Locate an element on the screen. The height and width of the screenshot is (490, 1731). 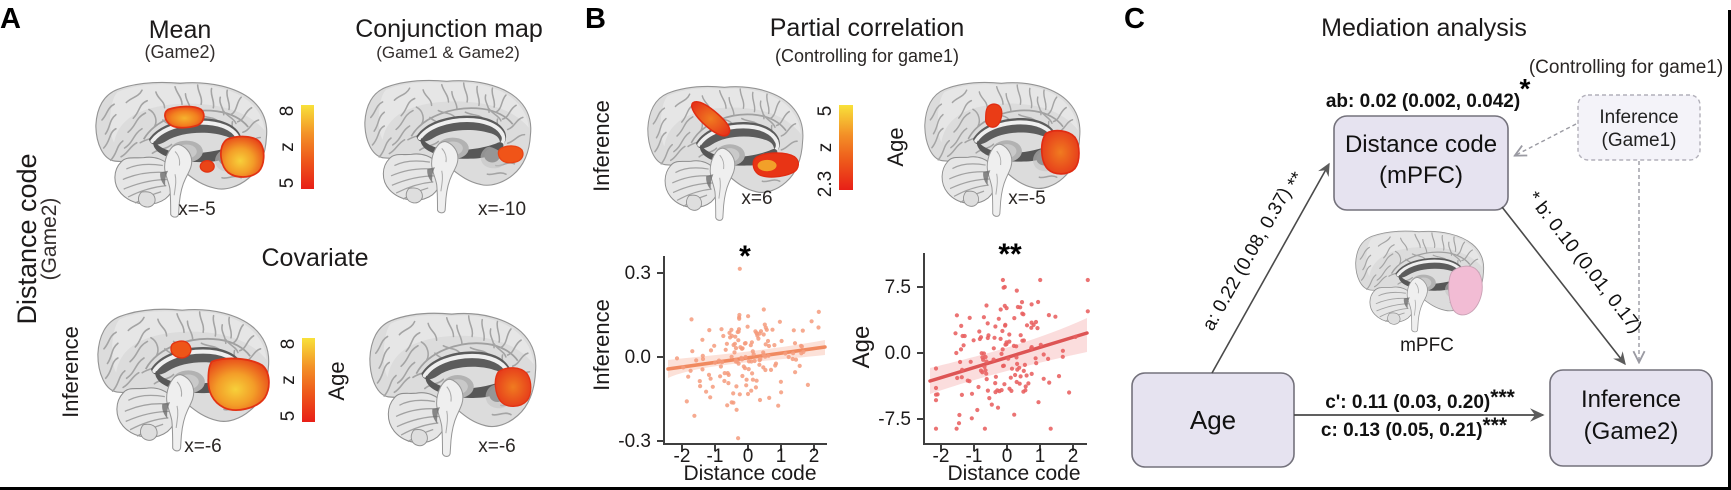
svg-text: C is located at coordinates (1134, 19).